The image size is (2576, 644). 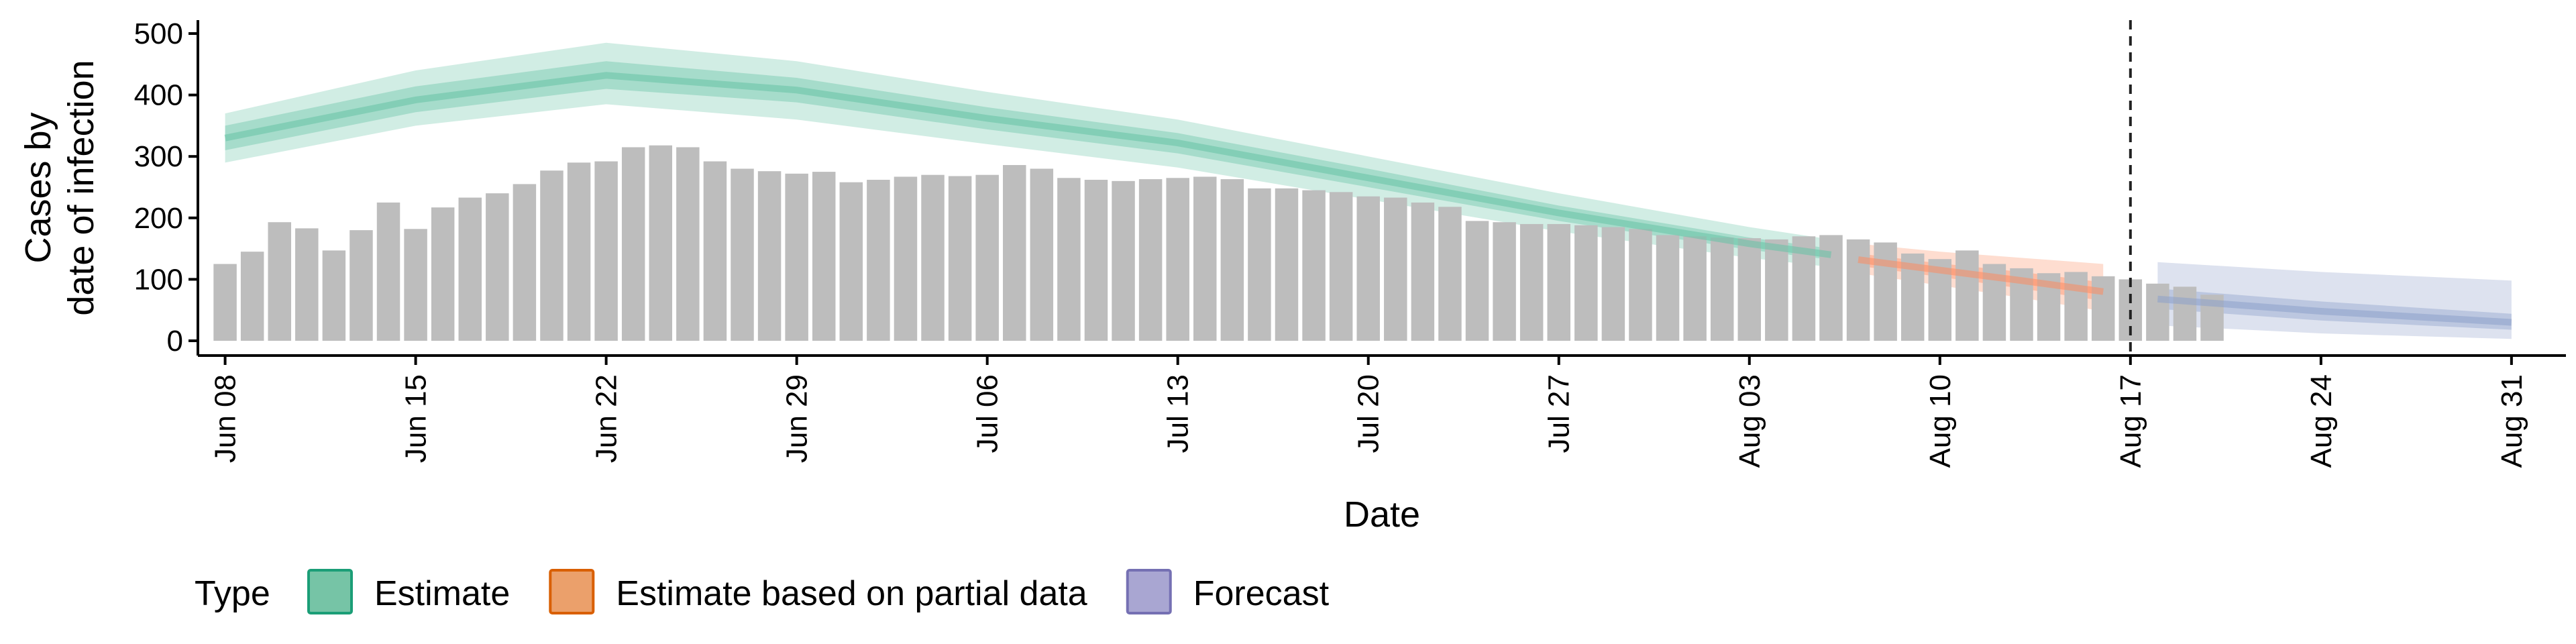 What do you see at coordinates (1382, 514) in the screenshot?
I see `x-axis-title: Date` at bounding box center [1382, 514].